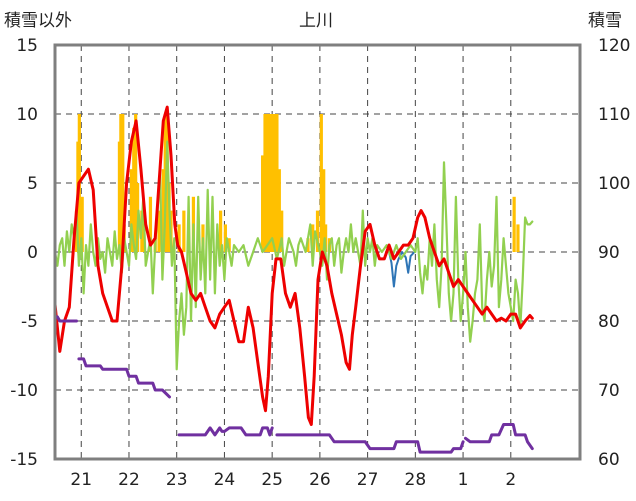 This screenshot has width=636, height=501. What do you see at coordinates (272, 480) in the screenshot?
I see `x-tick-label: 25` at bounding box center [272, 480].